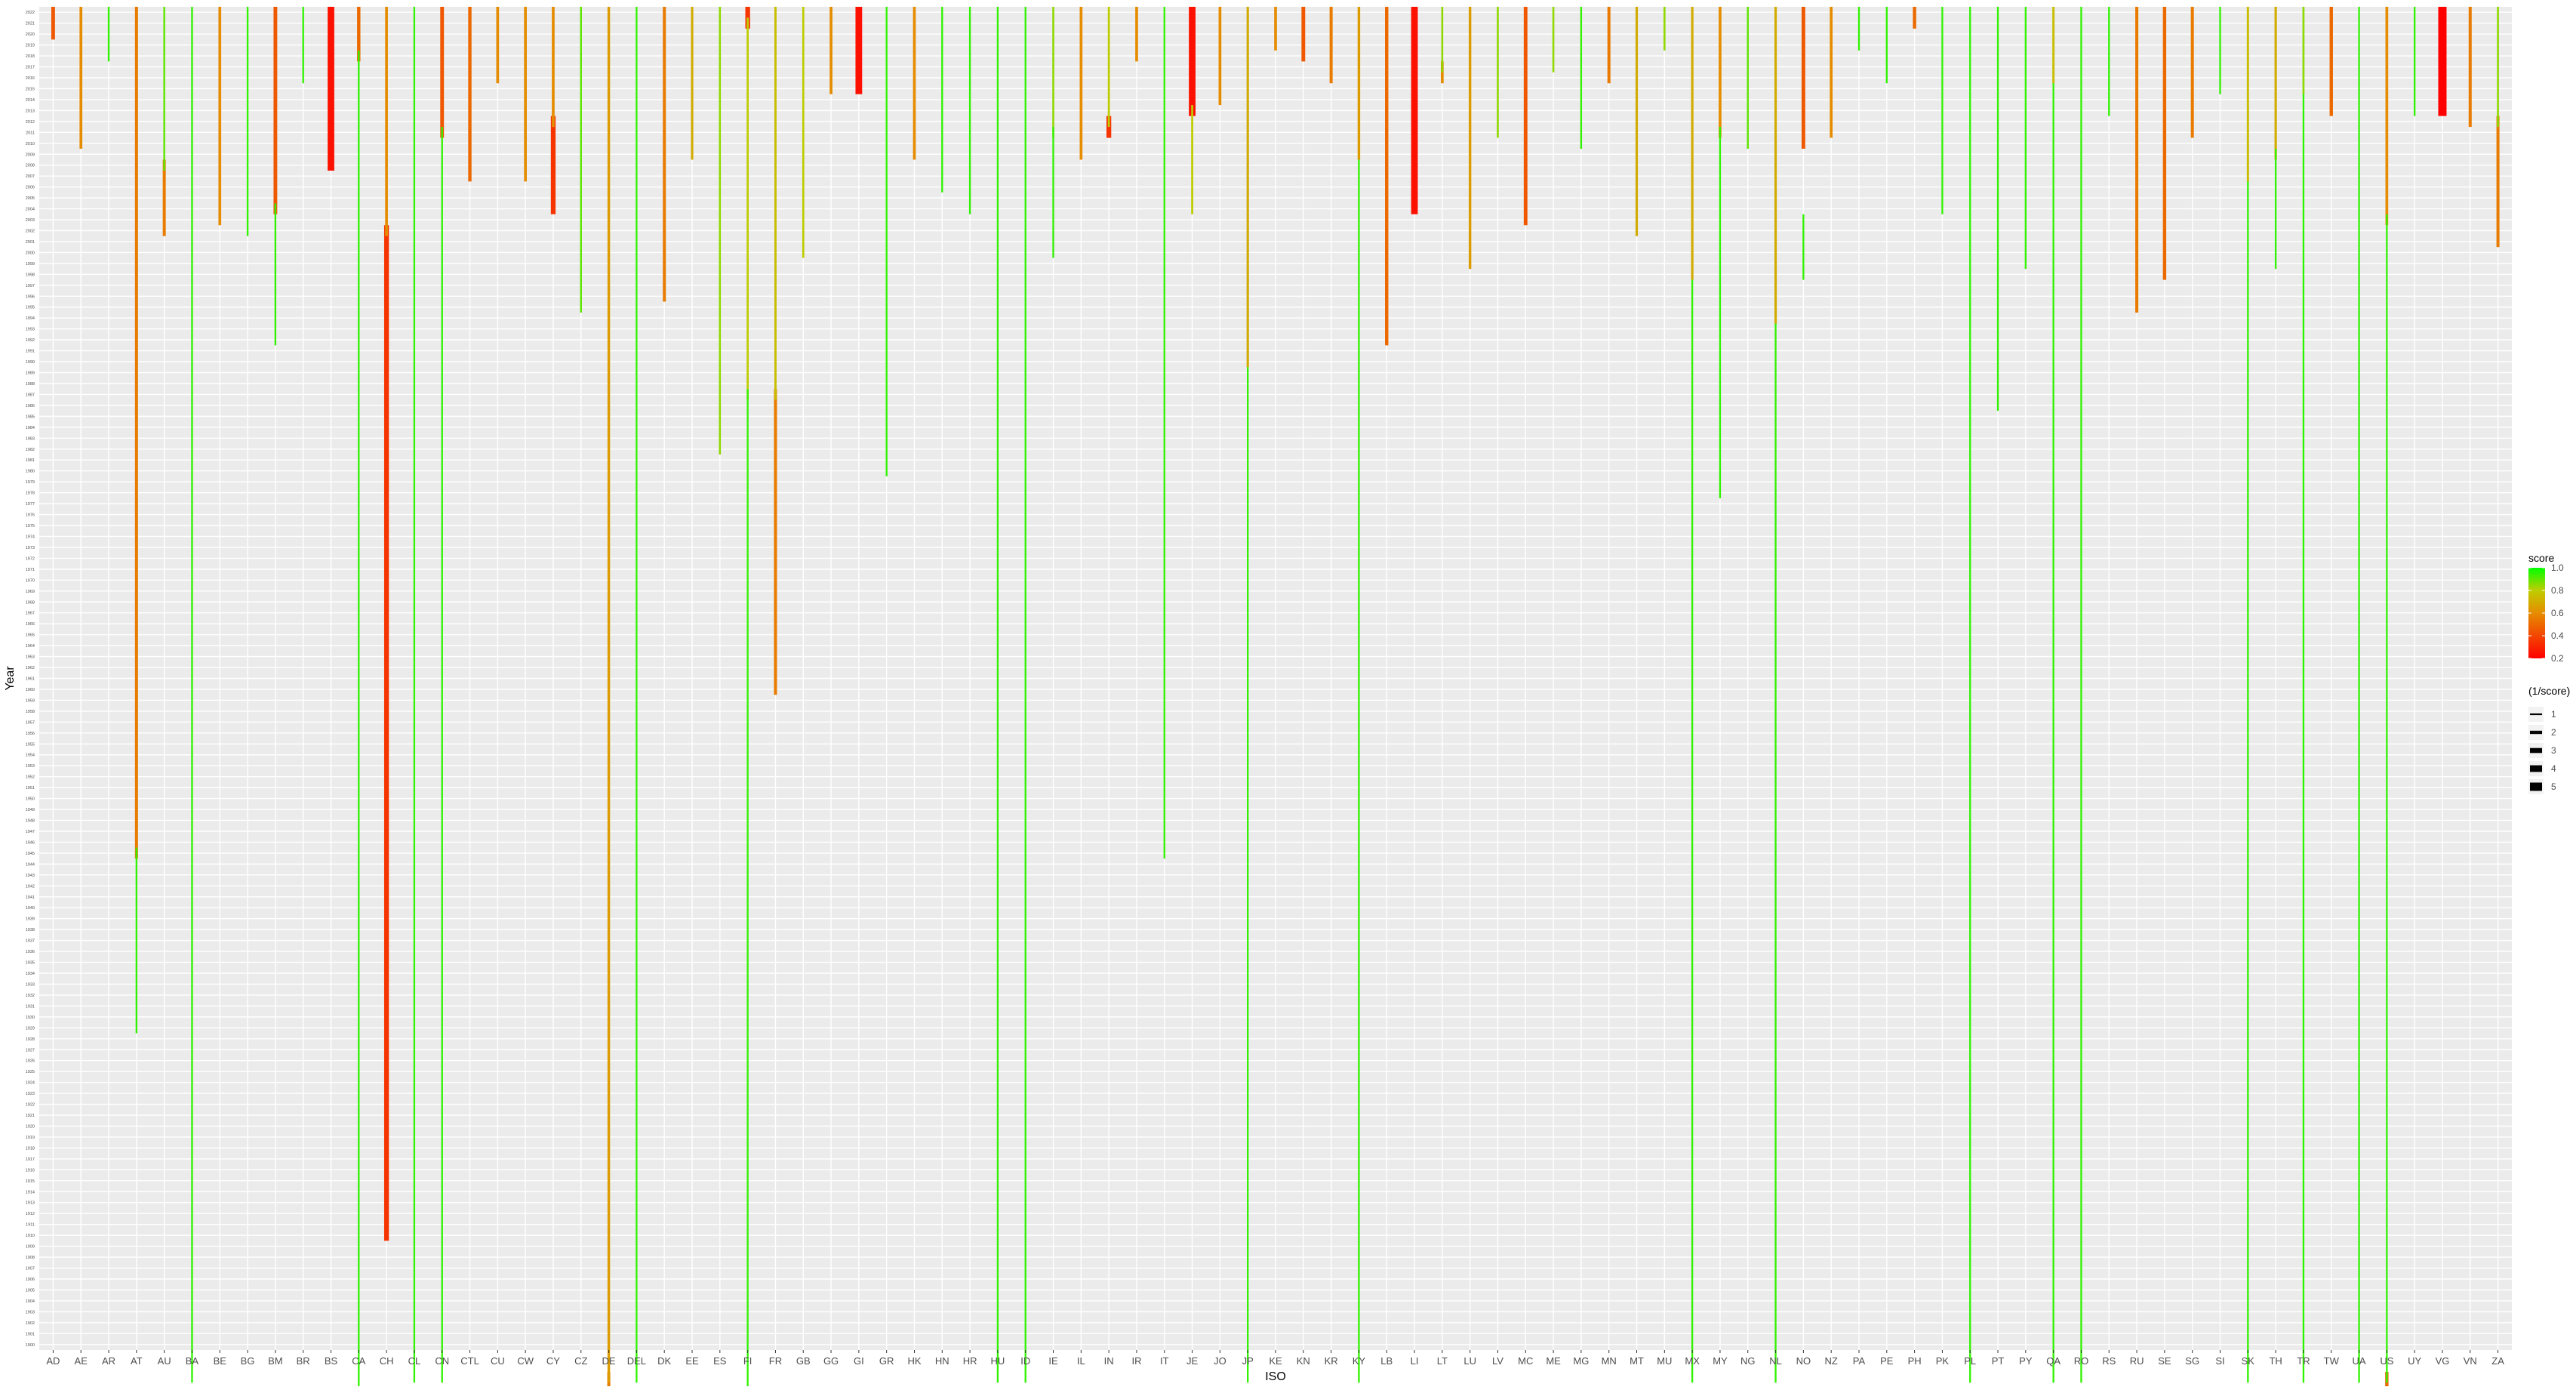  I want to click on x-tick-label-us: US, so click(2386, 1361).